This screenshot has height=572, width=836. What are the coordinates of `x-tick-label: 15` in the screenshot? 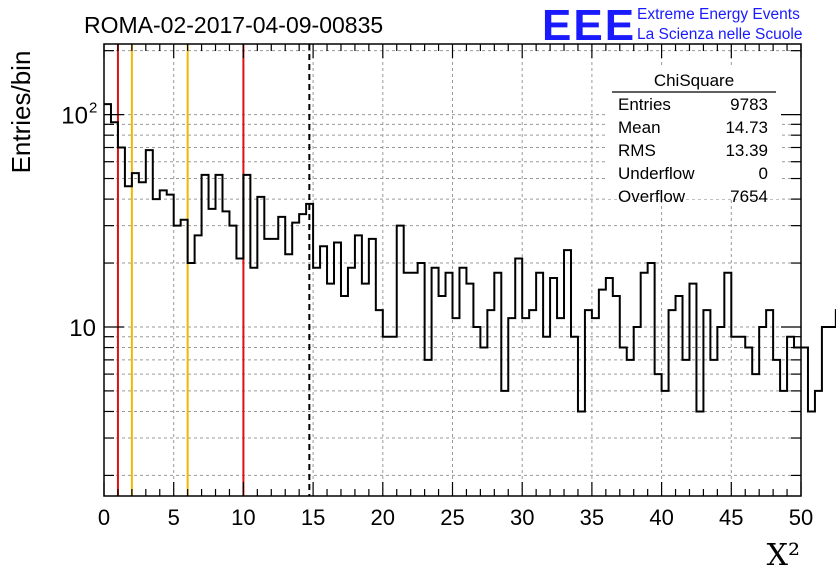 It's located at (313, 517).